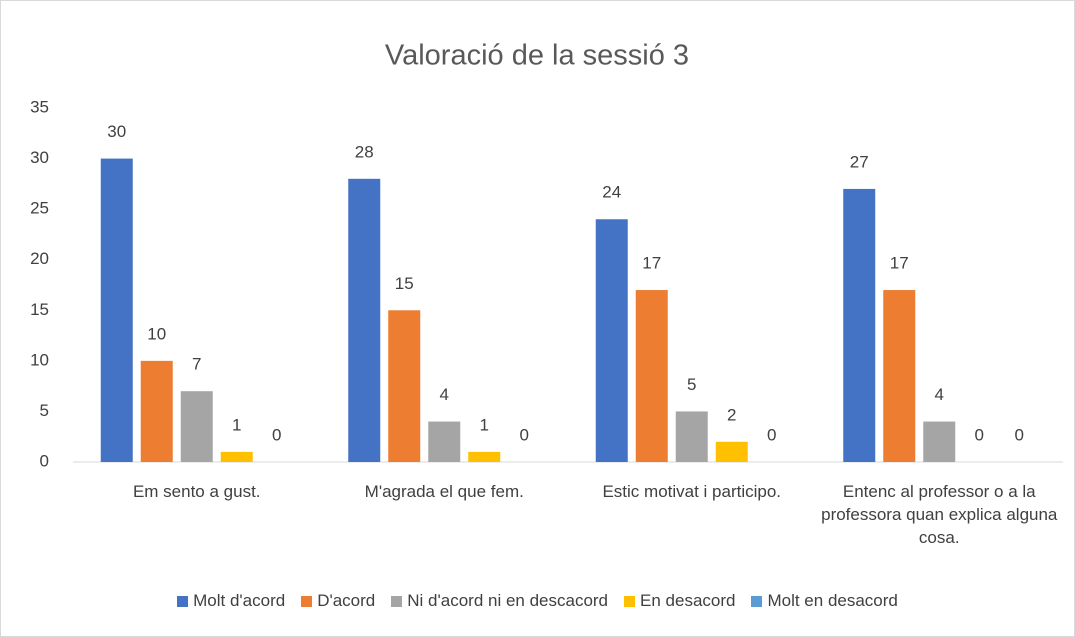 The height and width of the screenshot is (637, 1075). Describe the element at coordinates (688, 600) in the screenshot. I see `legend-label: En desacord` at that location.